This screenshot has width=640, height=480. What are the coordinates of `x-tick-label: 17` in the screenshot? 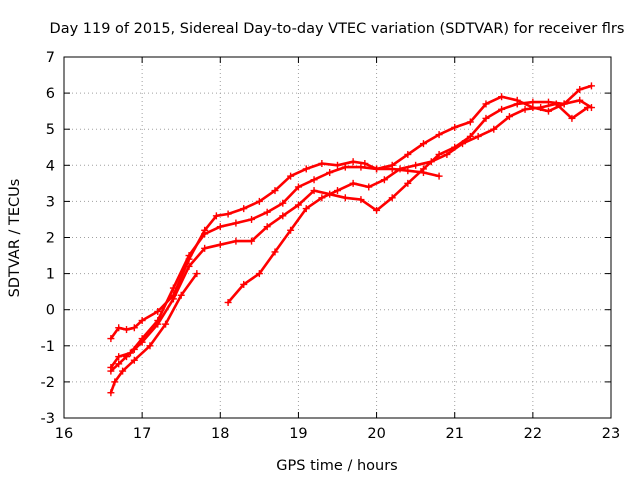 It's located at (142, 434).